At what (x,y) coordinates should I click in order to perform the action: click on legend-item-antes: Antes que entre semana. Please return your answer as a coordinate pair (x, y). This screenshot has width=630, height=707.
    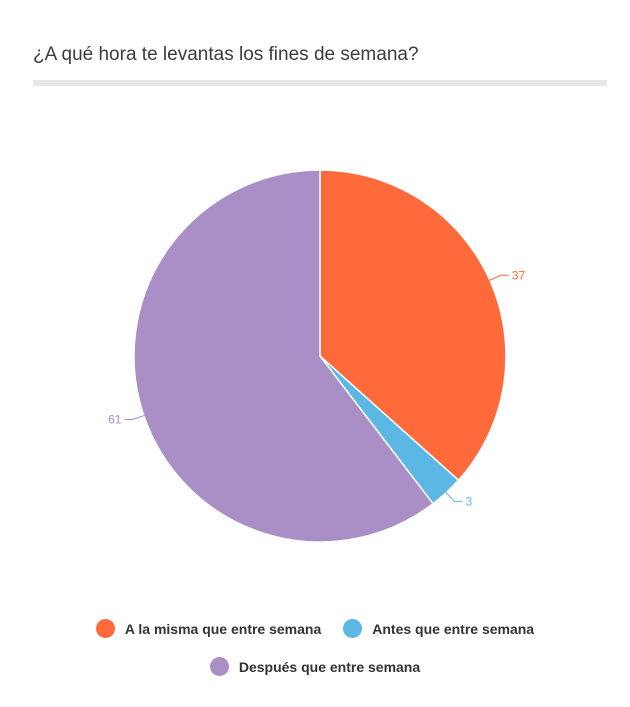
    Looking at the image, I should click on (438, 628).